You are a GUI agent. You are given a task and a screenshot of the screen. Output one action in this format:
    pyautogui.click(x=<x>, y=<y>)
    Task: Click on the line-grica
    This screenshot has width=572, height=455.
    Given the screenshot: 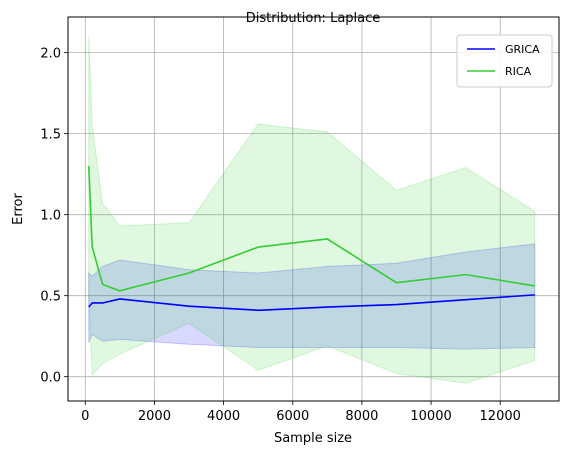 What is the action you would take?
    pyautogui.click(x=311, y=303)
    